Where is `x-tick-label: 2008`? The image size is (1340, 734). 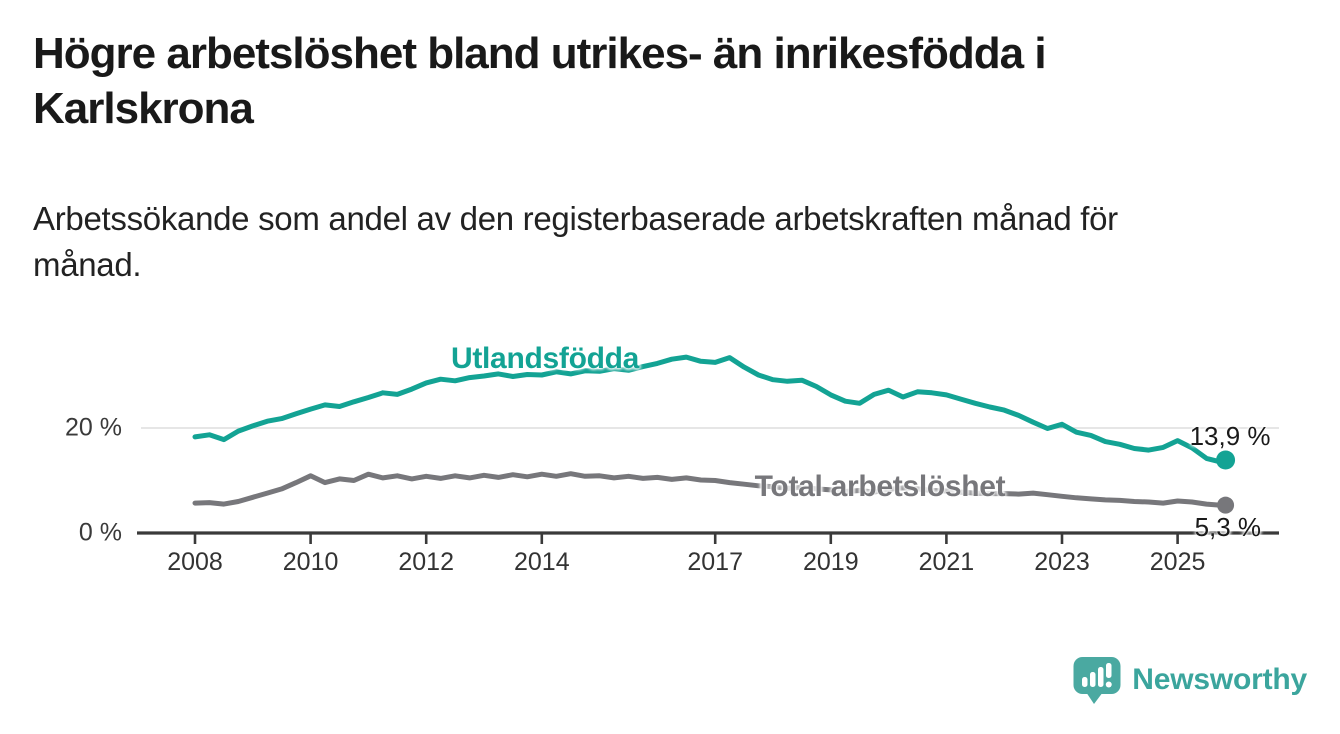
x-tick-label: 2008 is located at coordinates (195, 562).